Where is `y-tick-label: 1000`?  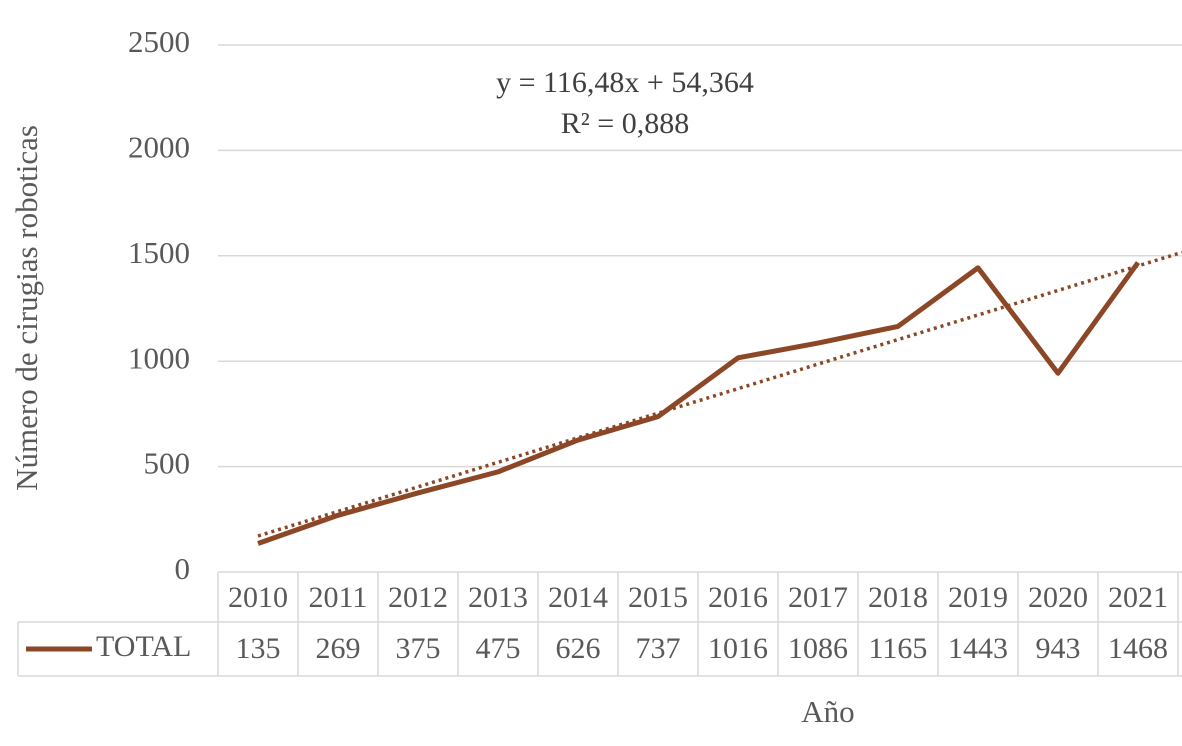
y-tick-label: 1000 is located at coordinates (159, 357).